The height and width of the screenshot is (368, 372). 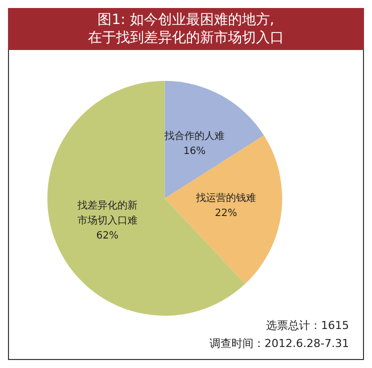 What do you see at coordinates (280, 343) in the screenshot?
I see `text: 调查时间：2012.6.28-7.31` at bounding box center [280, 343].